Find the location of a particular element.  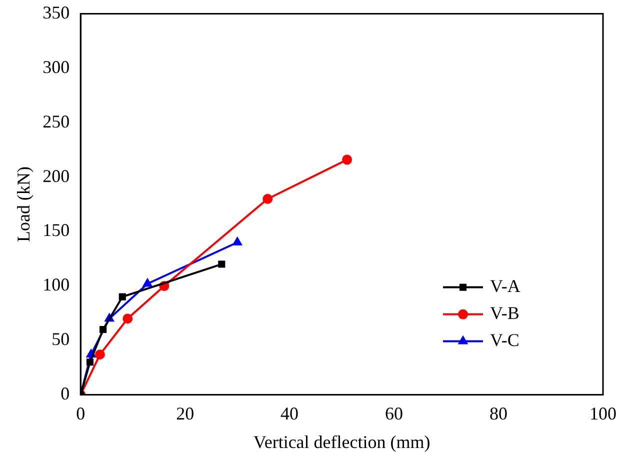

y-tick-label: 200 is located at coordinates (56, 176).